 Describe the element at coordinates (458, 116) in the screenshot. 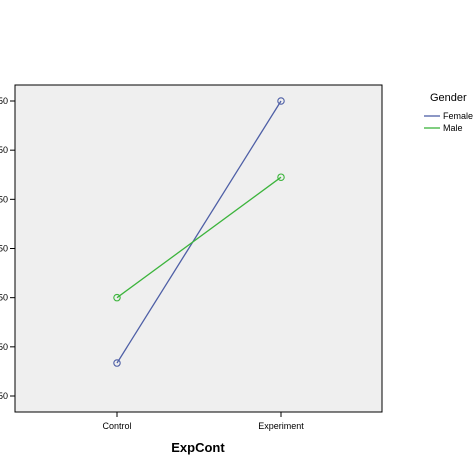

I see `legend-label-female: Female` at that location.